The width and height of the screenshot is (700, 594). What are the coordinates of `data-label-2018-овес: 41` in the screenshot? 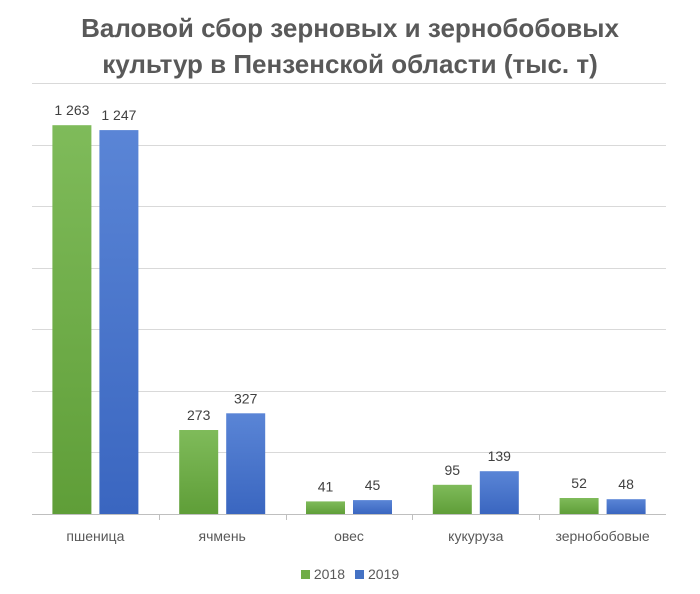 It's located at (326, 486).